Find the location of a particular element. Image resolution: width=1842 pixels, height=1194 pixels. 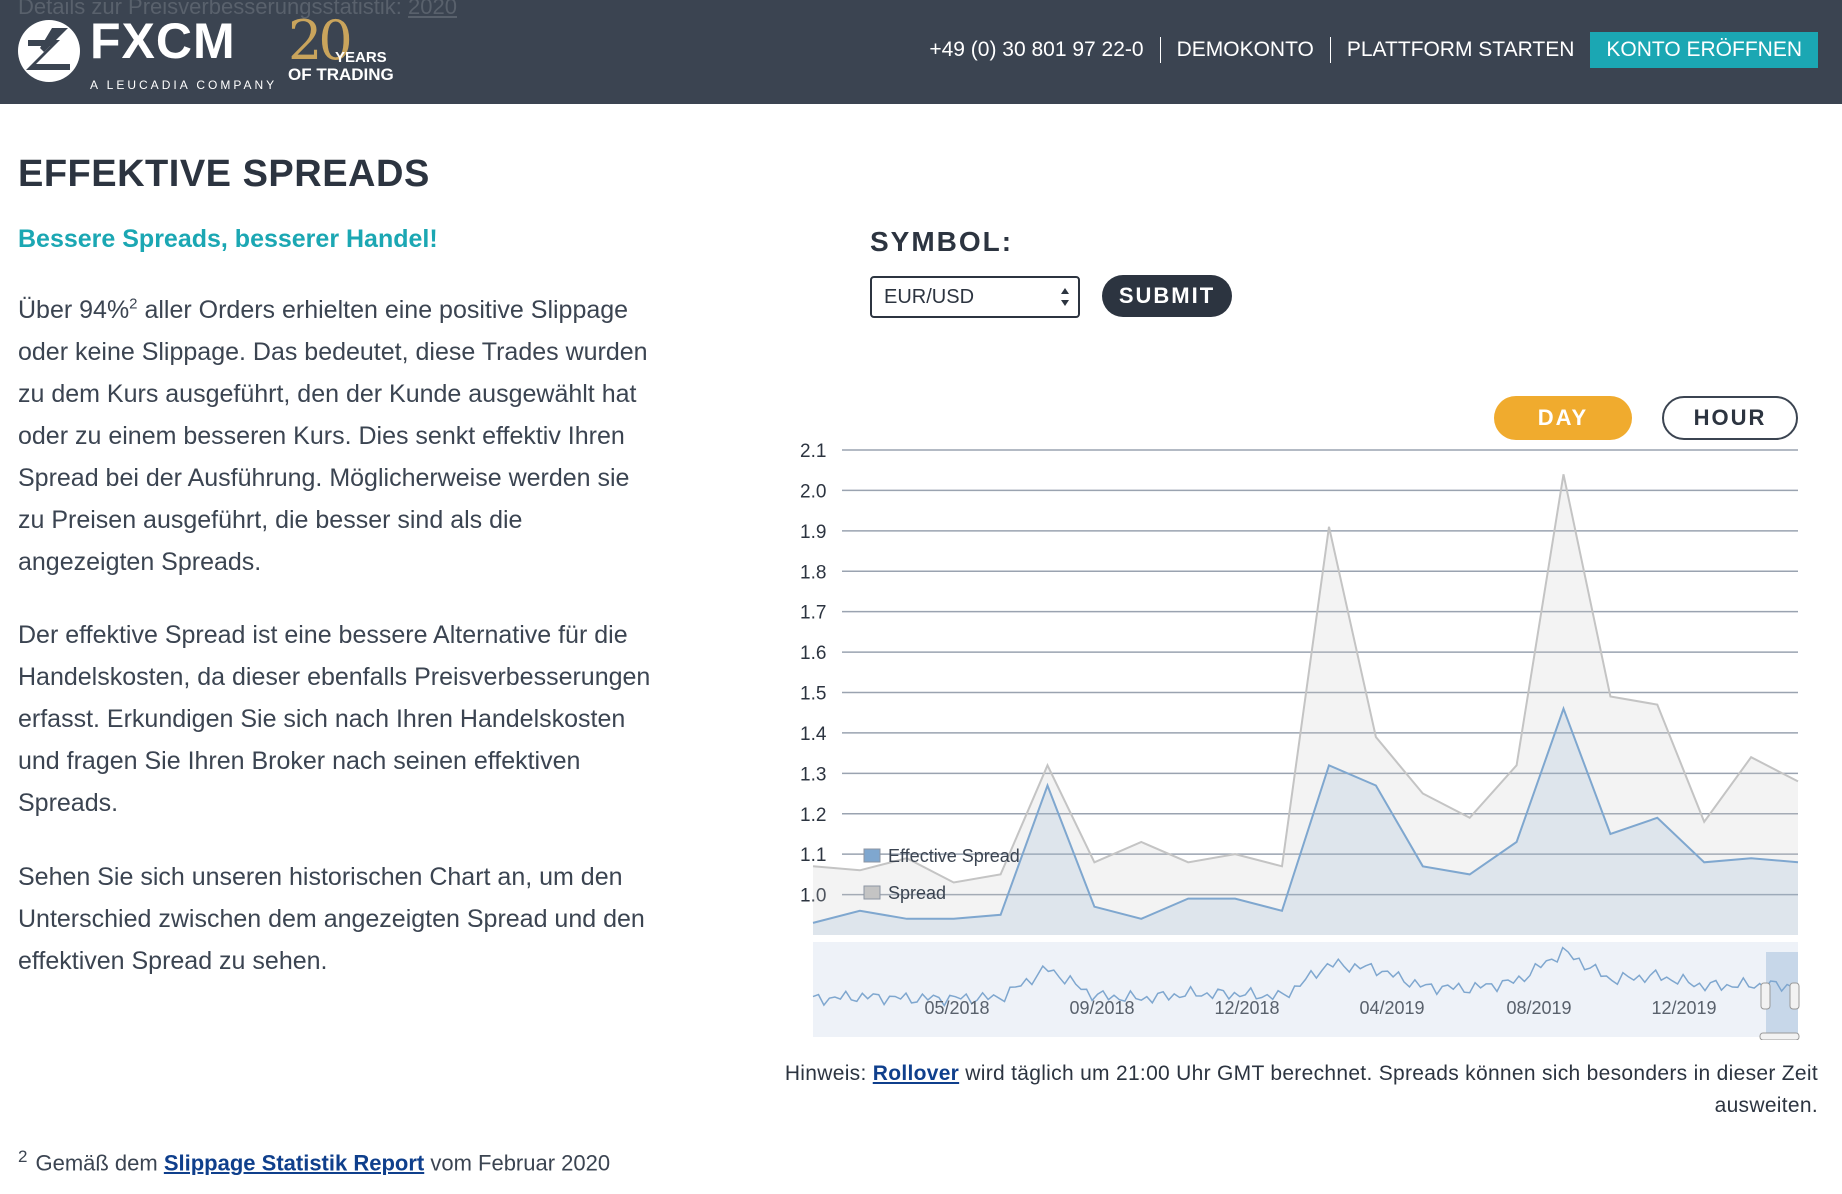

y-tick-label: 1.4 is located at coordinates (813, 734).